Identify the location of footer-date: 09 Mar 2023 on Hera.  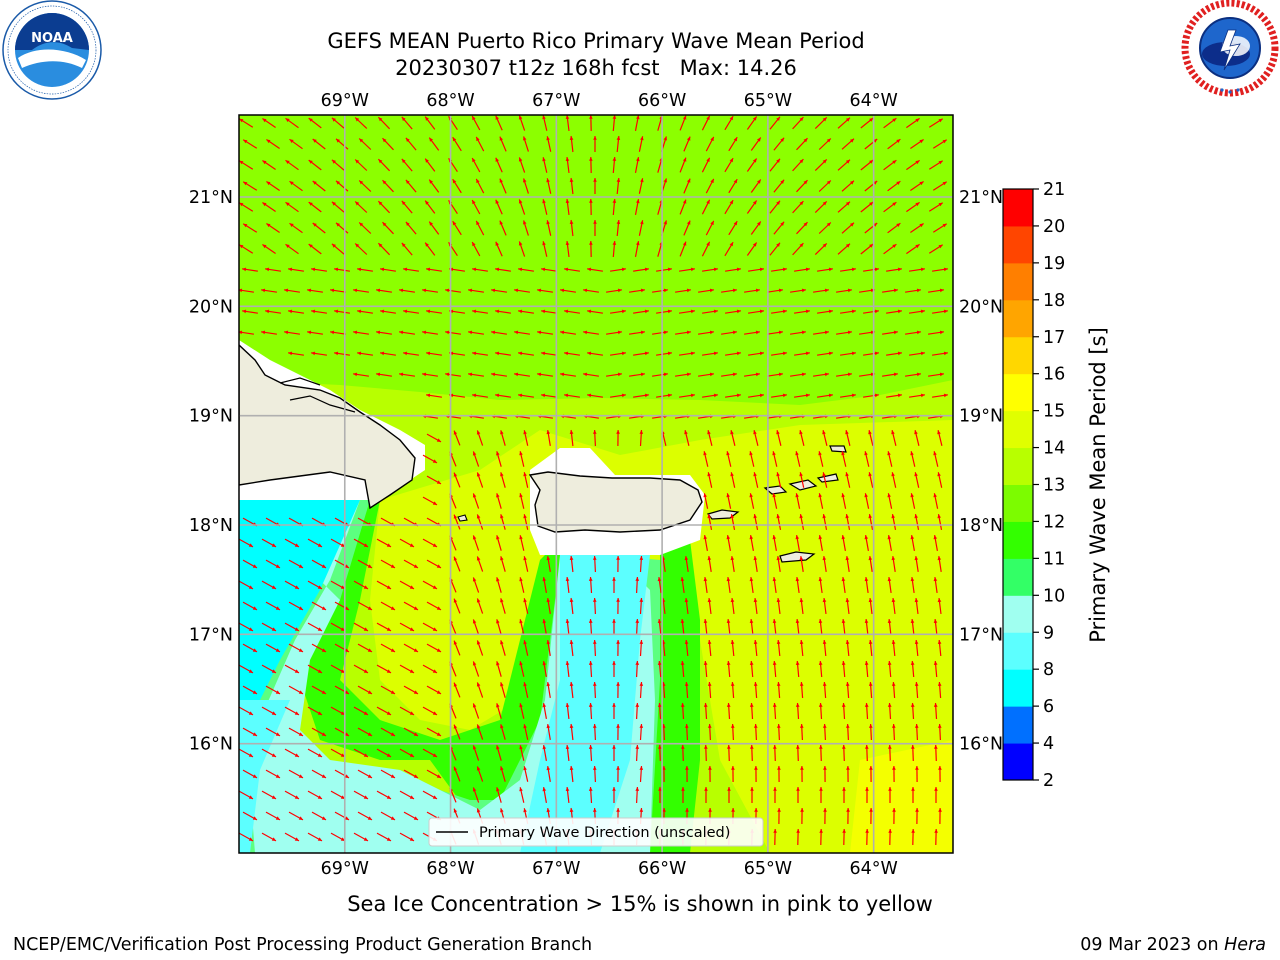
(1173, 945).